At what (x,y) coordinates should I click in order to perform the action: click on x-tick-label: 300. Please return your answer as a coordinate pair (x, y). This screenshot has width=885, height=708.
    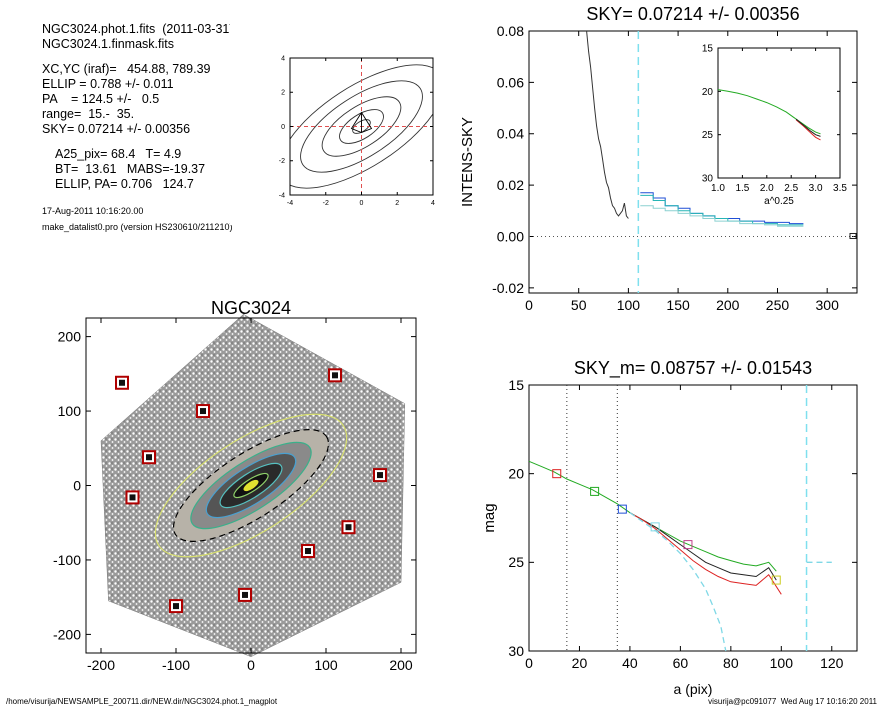
    Looking at the image, I should click on (828, 305).